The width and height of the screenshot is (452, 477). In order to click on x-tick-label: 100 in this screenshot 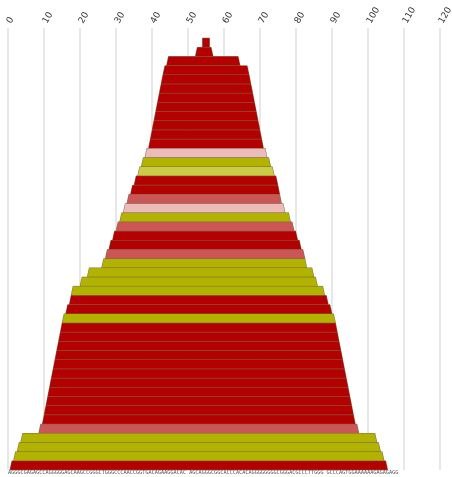, I will do `click(373, 15)`.